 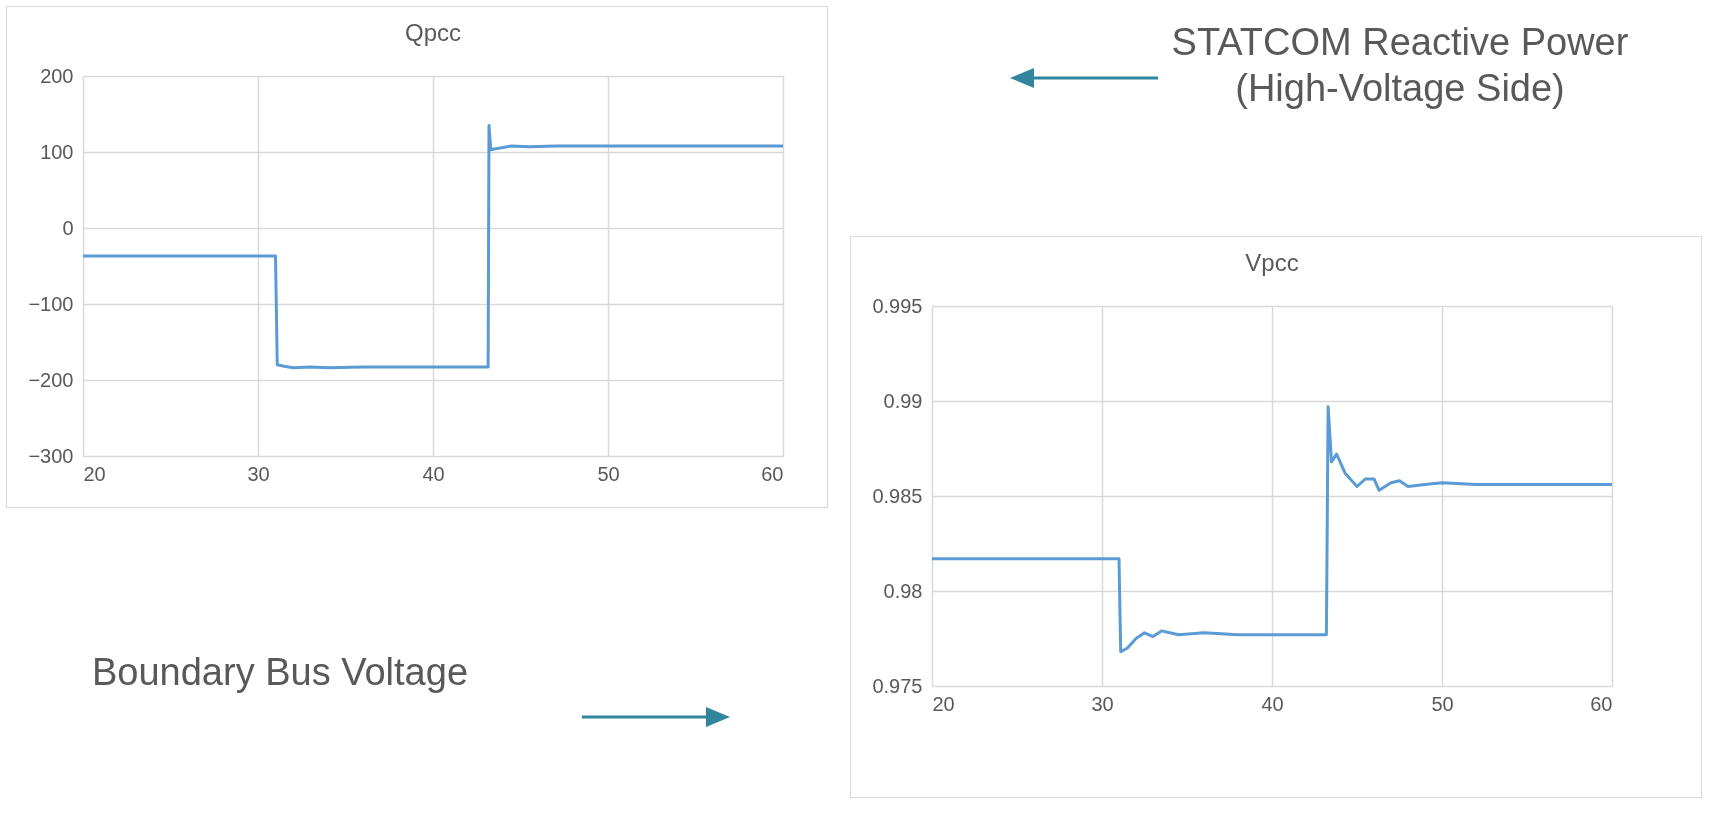 What do you see at coordinates (57, 75) in the screenshot?
I see `y-tick-label: 200` at bounding box center [57, 75].